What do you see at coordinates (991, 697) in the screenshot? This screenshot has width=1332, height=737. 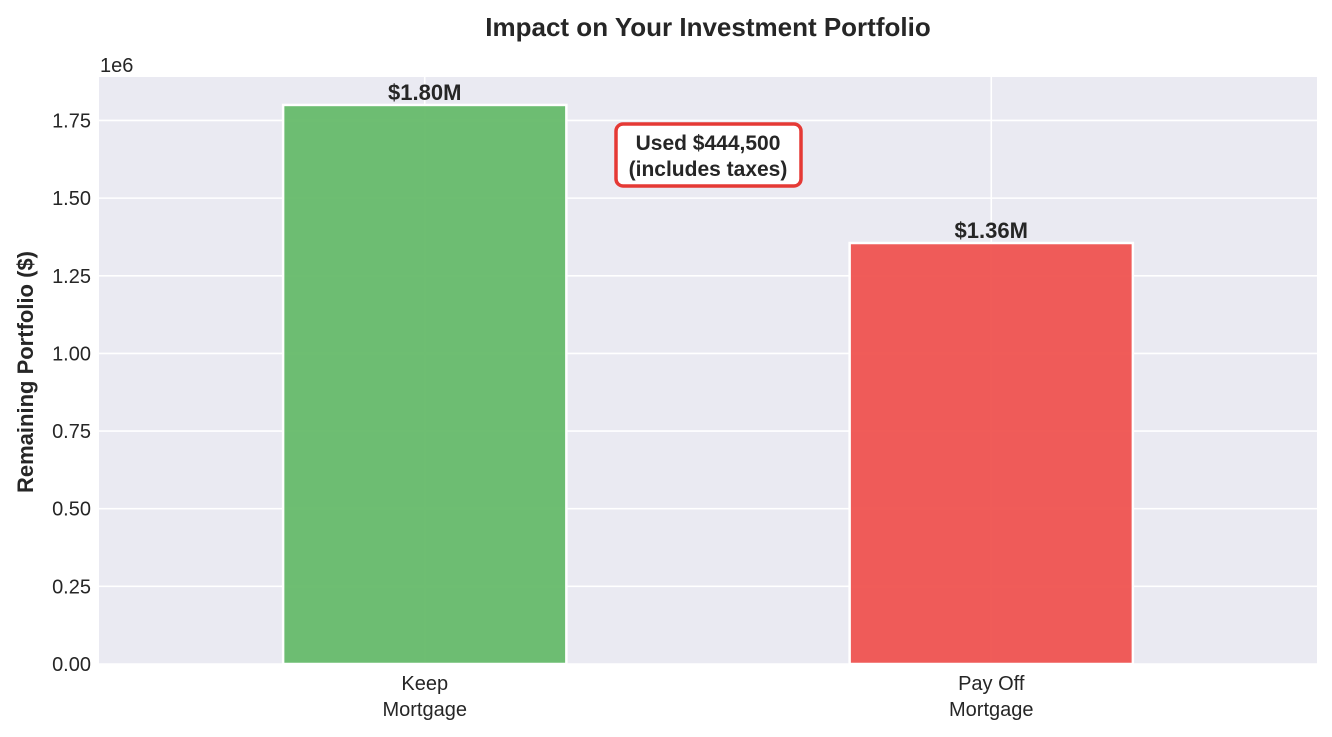 I see `x-tick-label-2: Pay Off Mortgage` at bounding box center [991, 697].